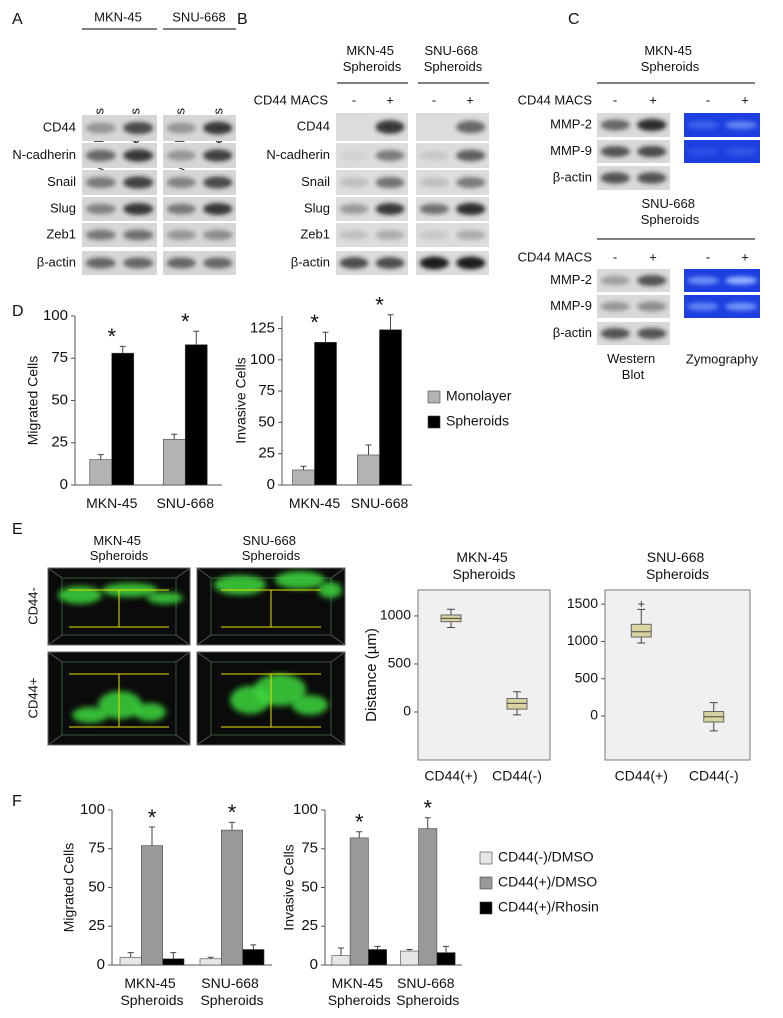  What do you see at coordinates (574, 19) in the screenshot?
I see `panel-label: C` at bounding box center [574, 19].